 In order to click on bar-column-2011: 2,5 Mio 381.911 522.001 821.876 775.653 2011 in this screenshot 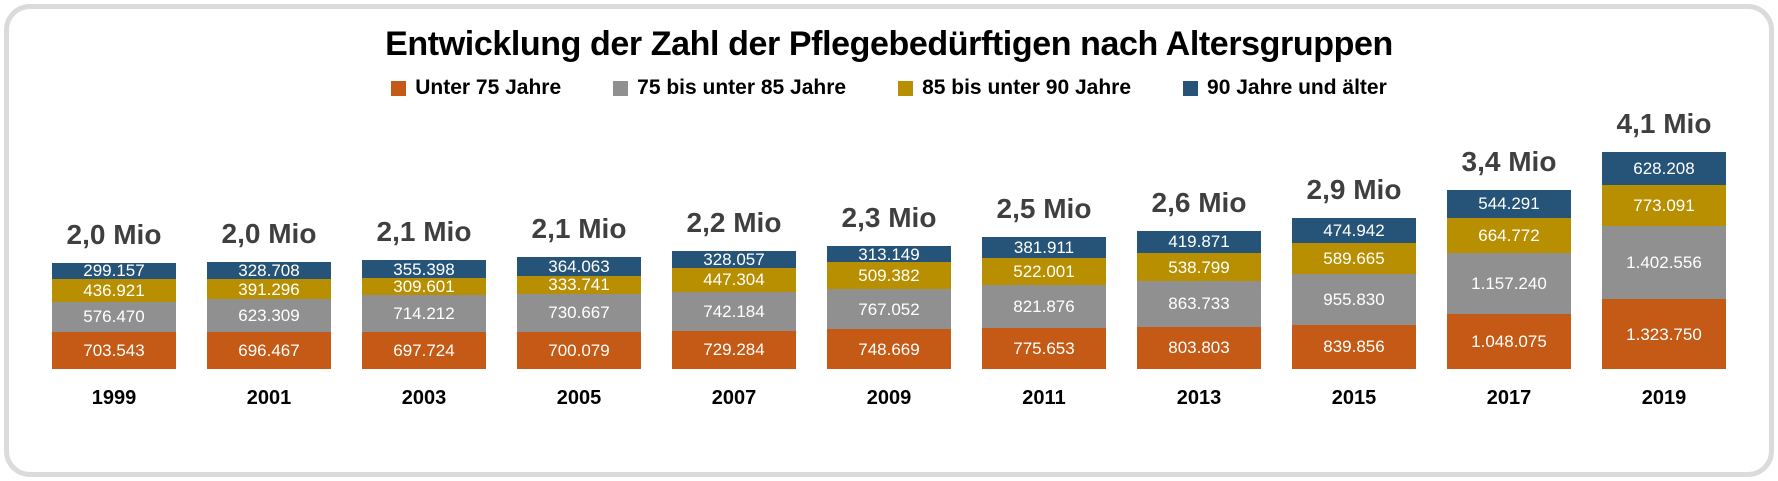, I will do `click(1044, 301)`.